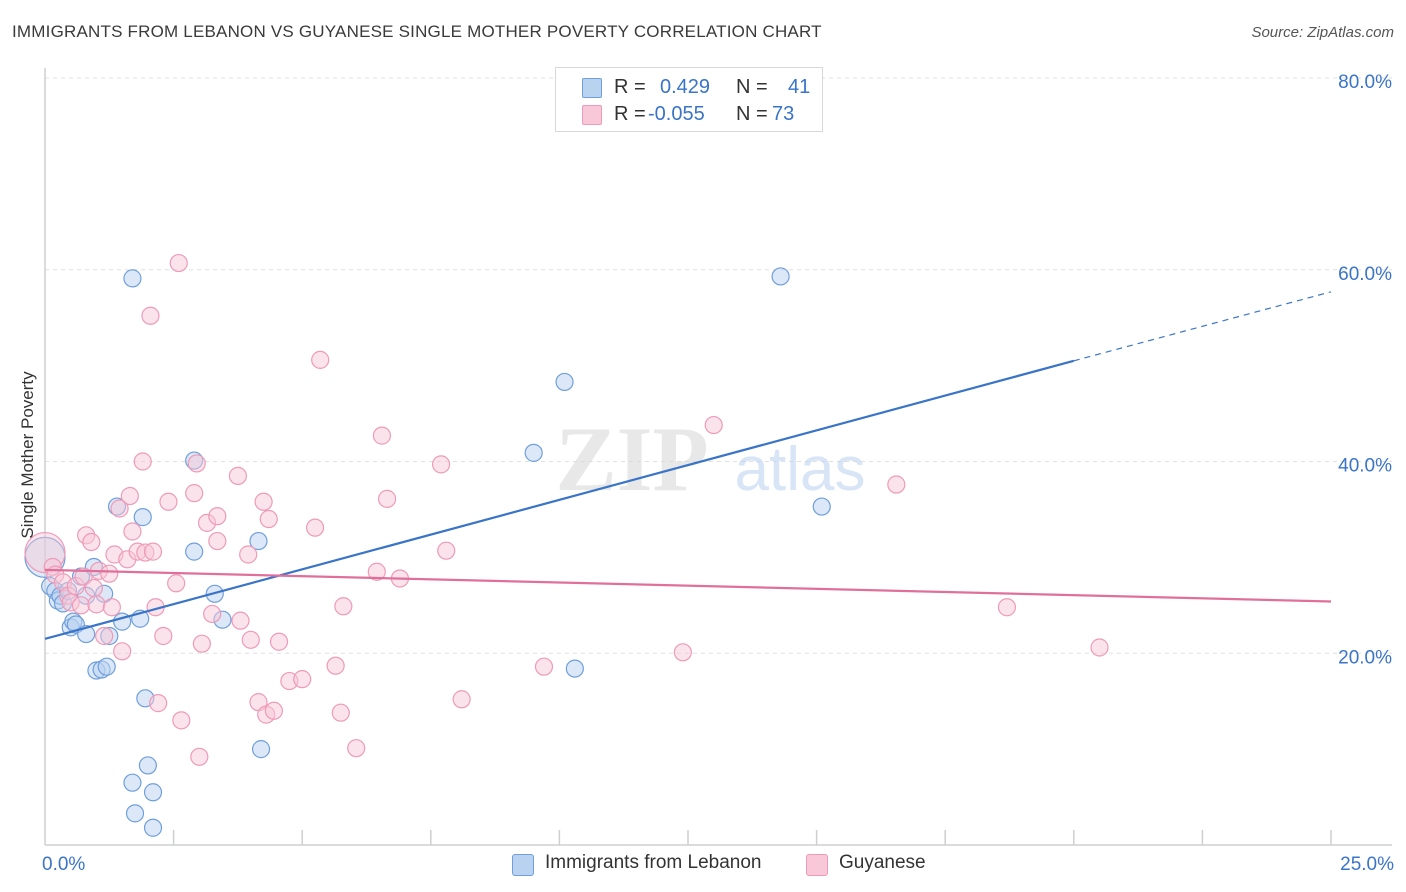  I want to click on y-tick-label: 80.0%, so click(1365, 82).